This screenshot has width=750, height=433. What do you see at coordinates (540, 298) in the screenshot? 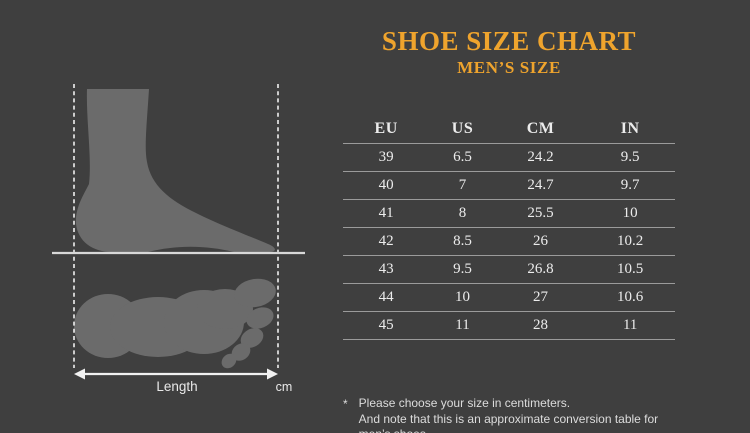
I see `table-cell: 27` at bounding box center [540, 298].